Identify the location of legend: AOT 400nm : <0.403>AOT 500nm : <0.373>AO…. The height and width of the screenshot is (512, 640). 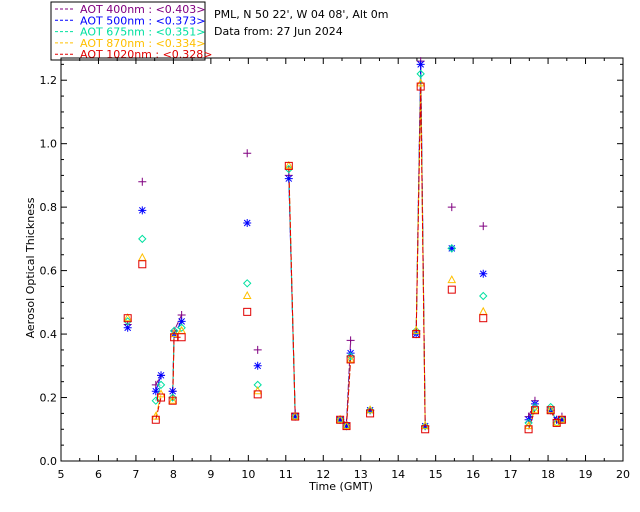
(131, 31).